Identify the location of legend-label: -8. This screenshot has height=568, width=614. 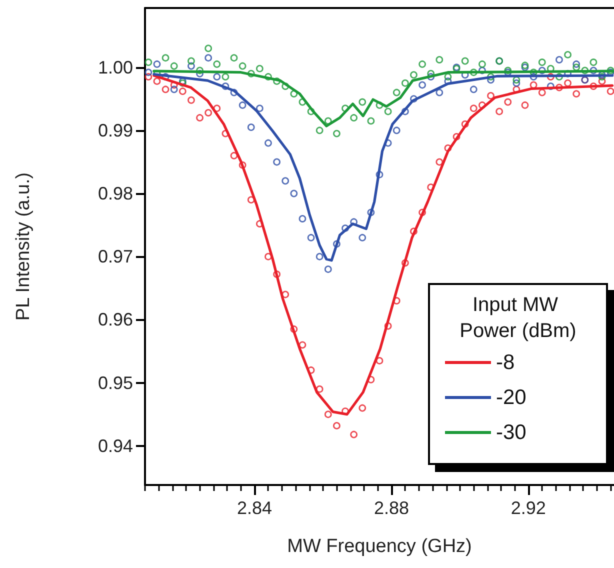
(505, 362).